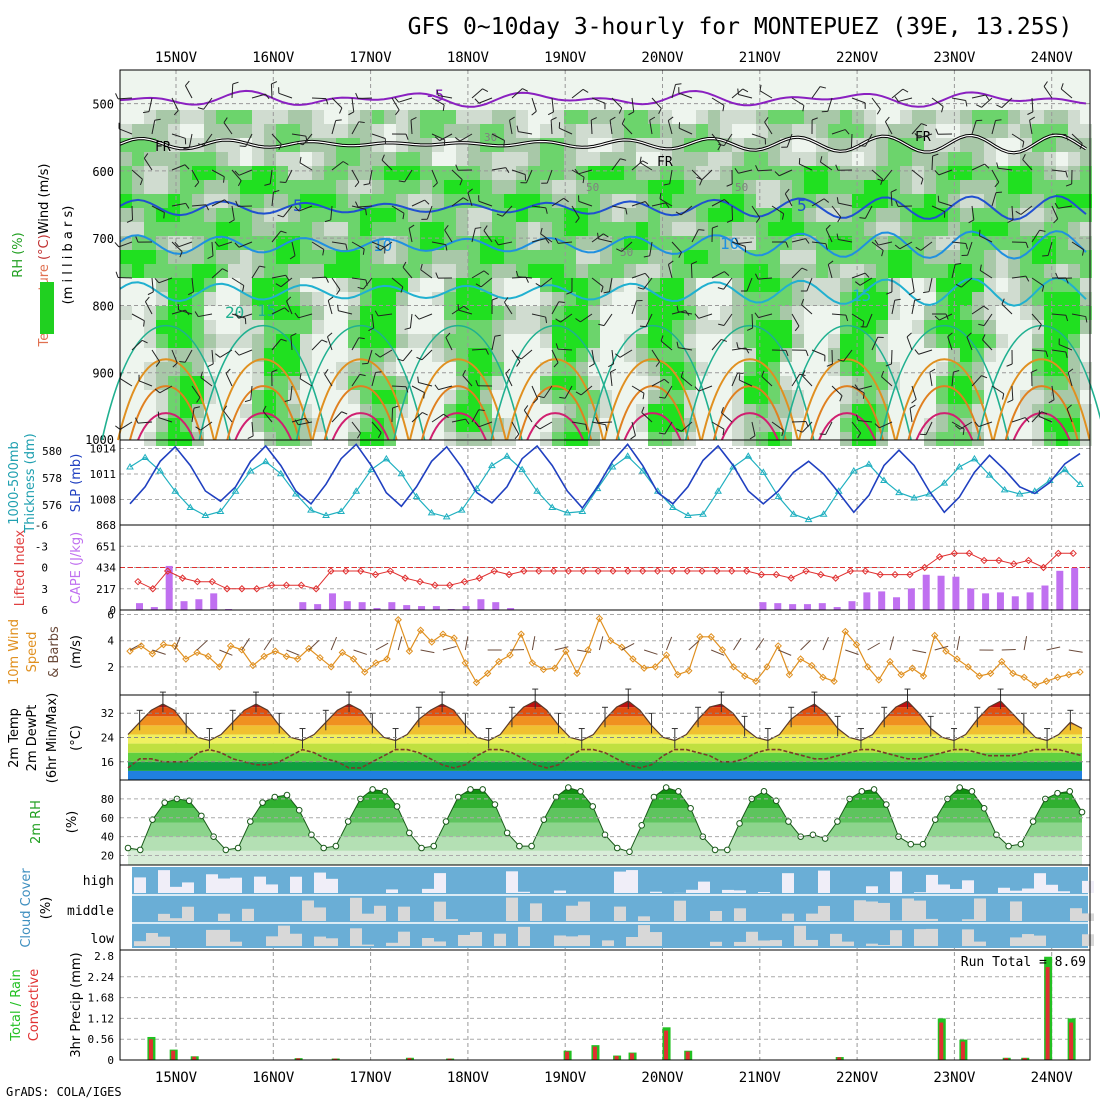 This screenshot has width=1100, height=1100. I want to click on panel-frame-top, so click(605, 1005).